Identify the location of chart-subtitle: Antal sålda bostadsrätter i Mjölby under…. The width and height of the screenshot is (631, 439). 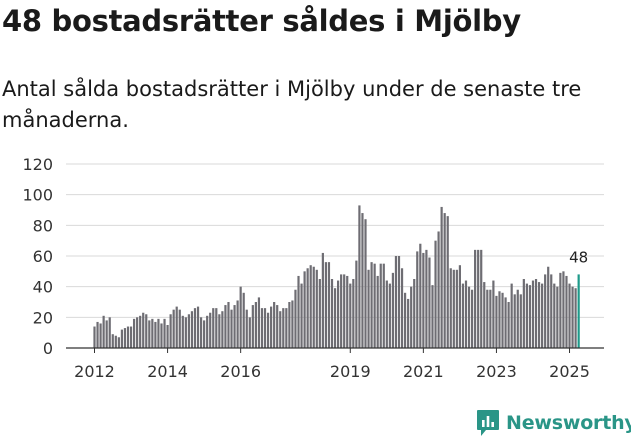
(292, 104).